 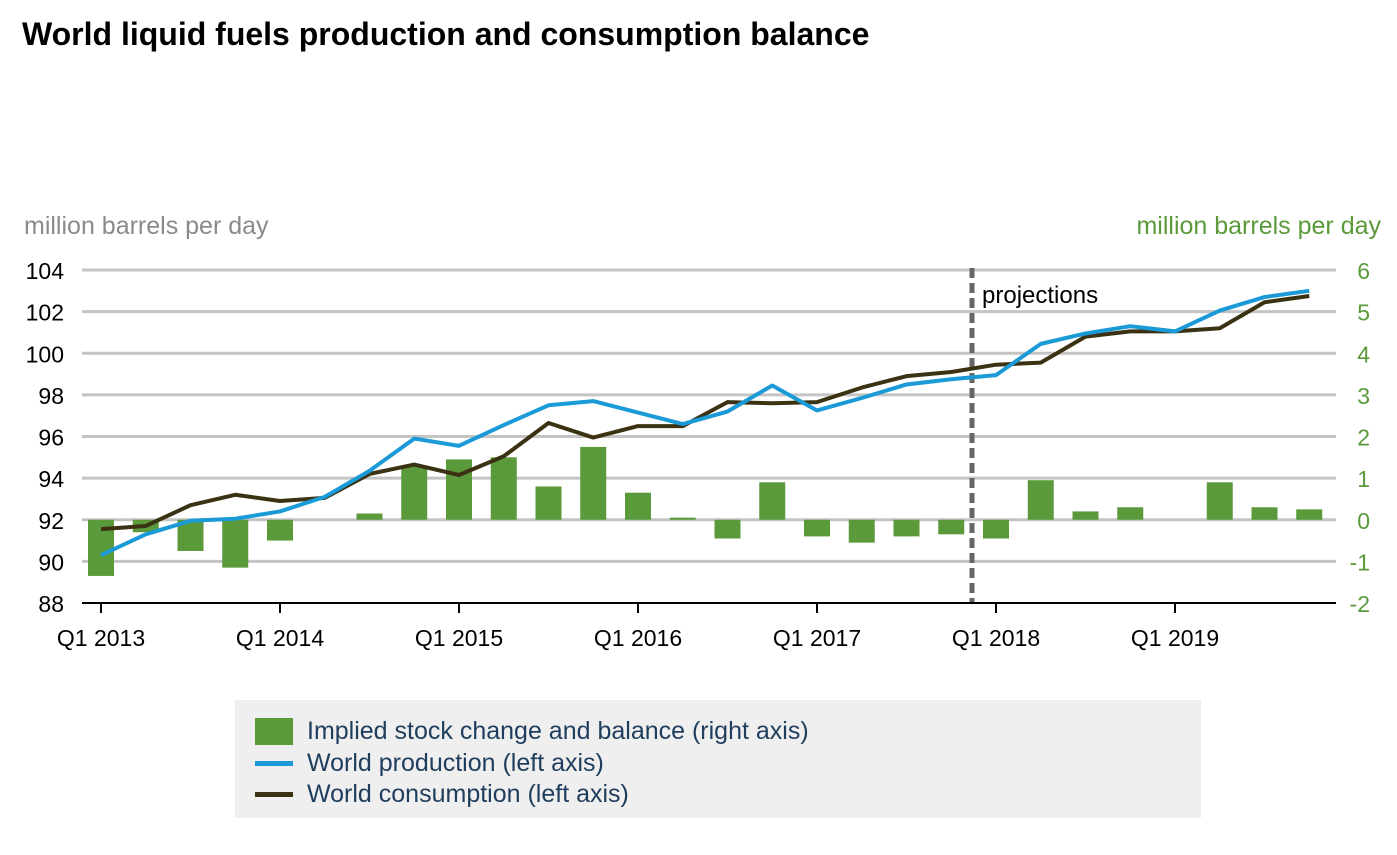 I want to click on y-tick-label-right: 2, so click(x=1363, y=438).